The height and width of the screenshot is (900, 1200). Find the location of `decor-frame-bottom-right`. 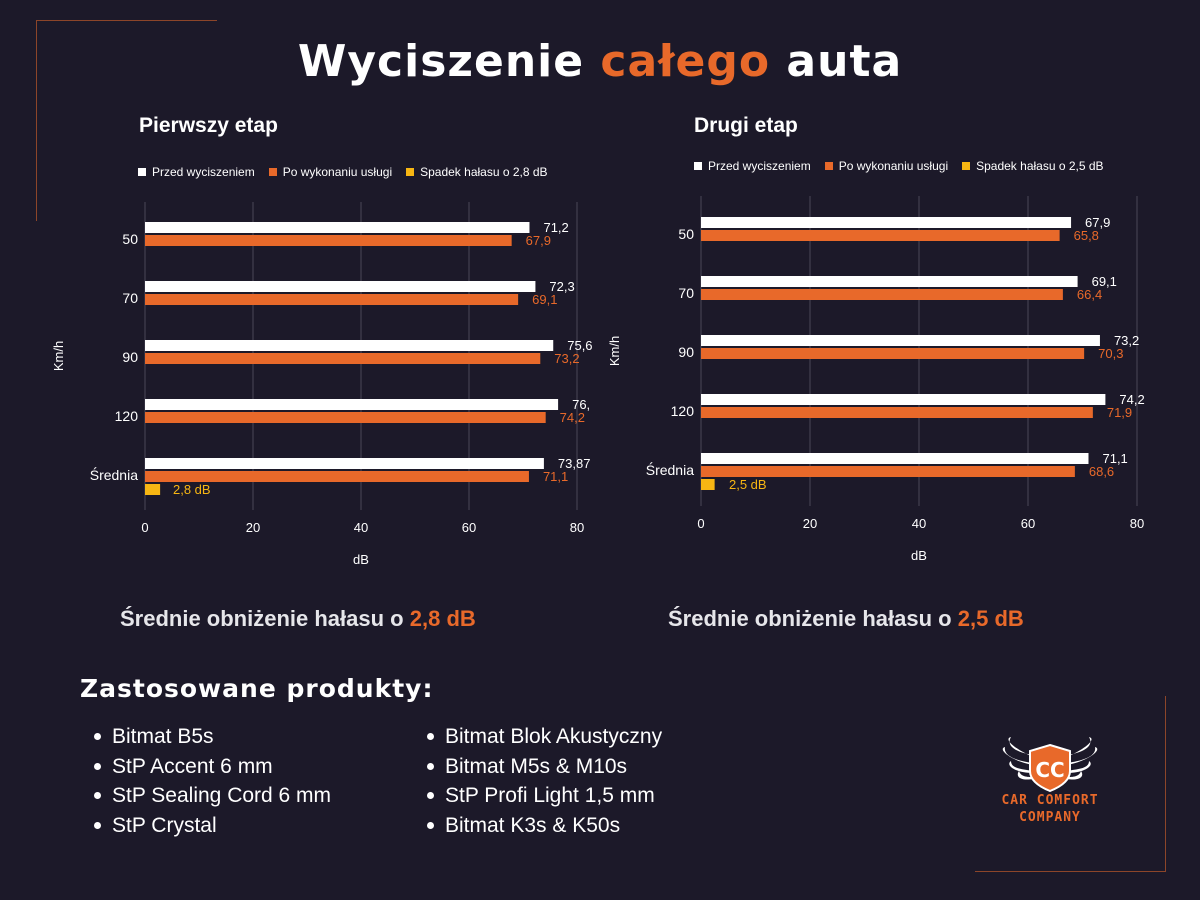

decor-frame-bottom-right is located at coordinates (1070, 784).